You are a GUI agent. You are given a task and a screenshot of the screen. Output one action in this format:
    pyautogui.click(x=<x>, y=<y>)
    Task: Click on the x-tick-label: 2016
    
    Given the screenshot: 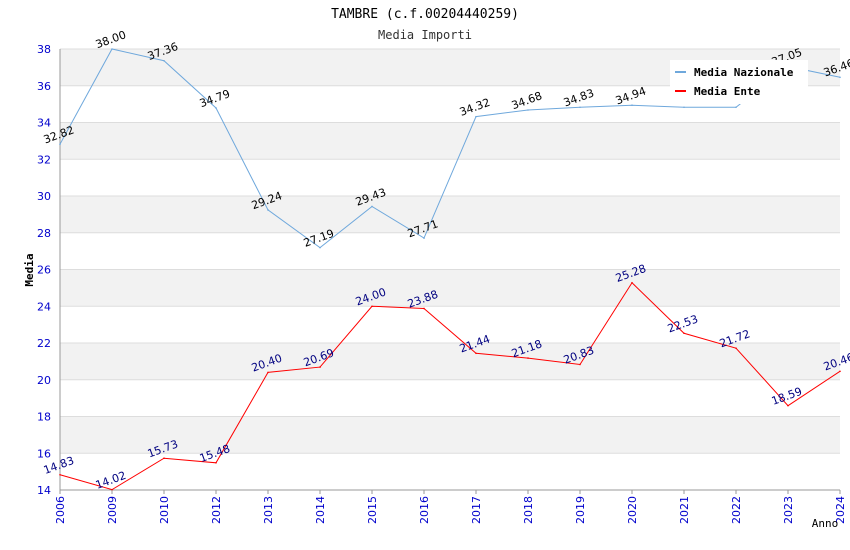 What is the action you would take?
    pyautogui.click(x=424, y=510)
    